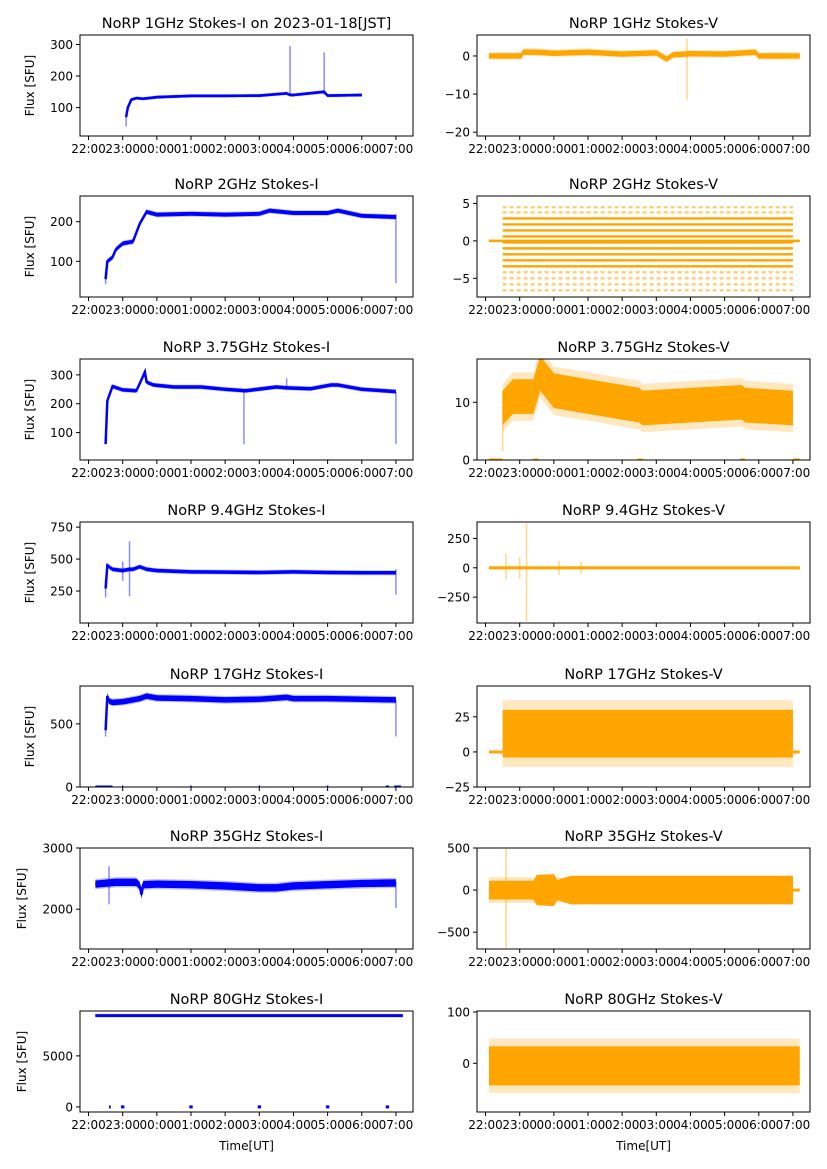 This screenshot has height=1169, width=827. Describe the element at coordinates (57, 910) in the screenshot. I see `y-tick-label: 2000` at that location.